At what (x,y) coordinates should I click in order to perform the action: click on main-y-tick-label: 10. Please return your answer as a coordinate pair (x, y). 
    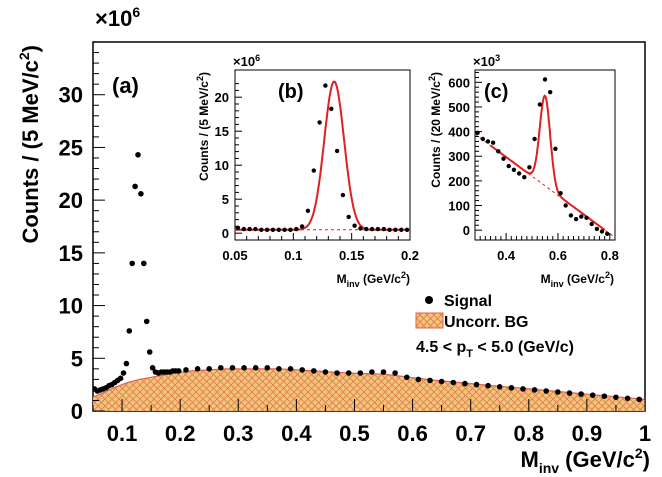
    Looking at the image, I should click on (71, 306).